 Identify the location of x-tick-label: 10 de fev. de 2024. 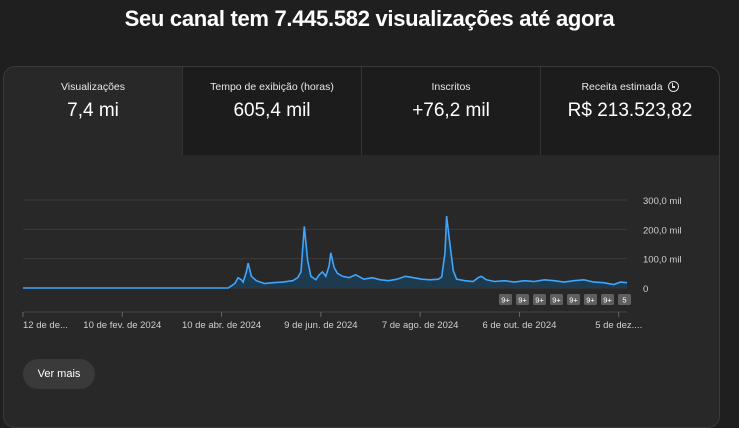
(122, 325).